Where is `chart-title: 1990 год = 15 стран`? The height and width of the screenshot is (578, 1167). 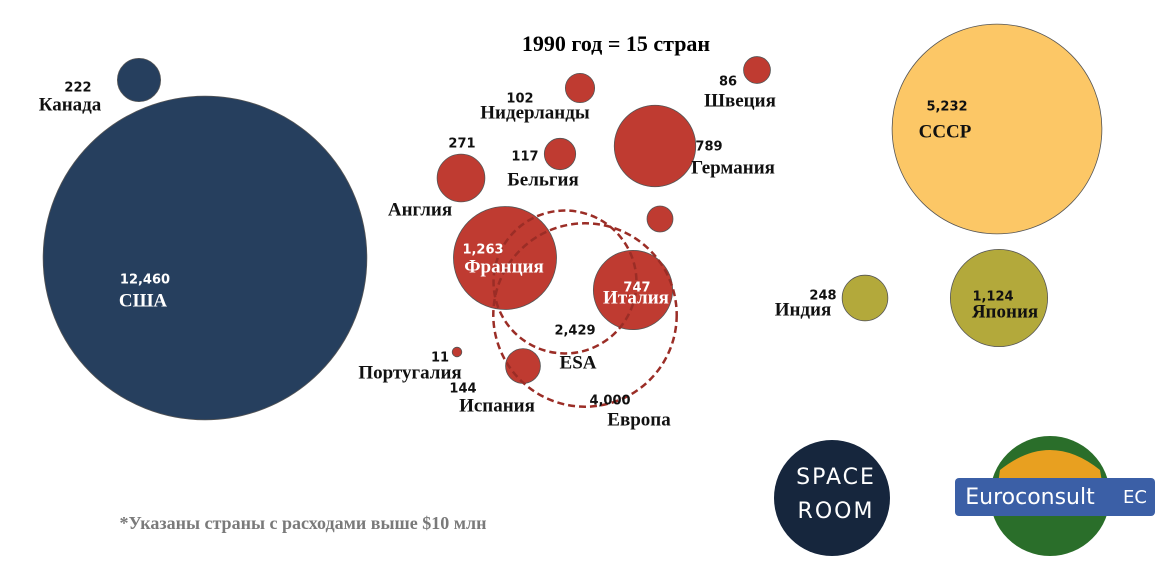 chart-title: 1990 год = 15 стран is located at coordinates (616, 43).